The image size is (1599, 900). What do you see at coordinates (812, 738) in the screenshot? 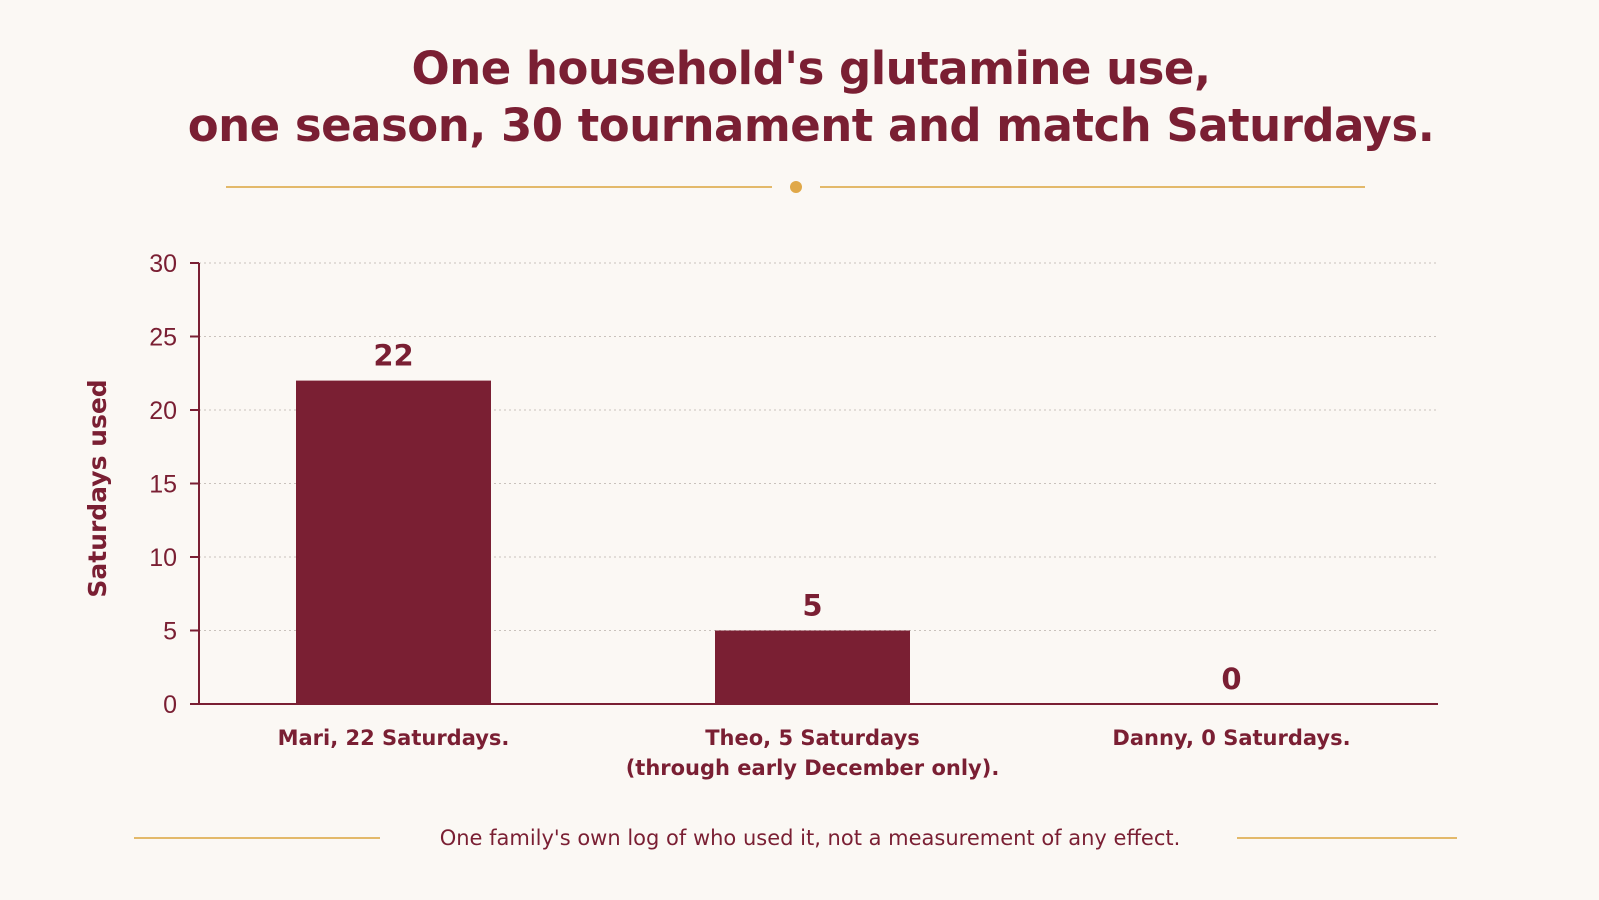
I see `x-category-label-1-line-0: Theo, 5 Saturdays` at bounding box center [812, 738].